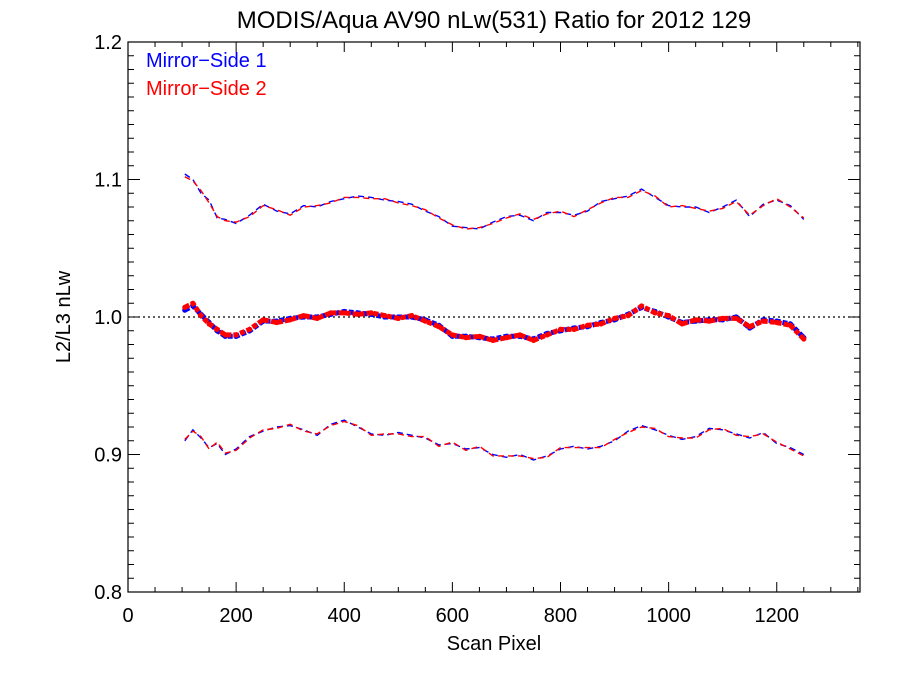 Image resolution: width=900 pixels, height=675 pixels. I want to click on y-tick-label: 1.1, so click(108, 181).